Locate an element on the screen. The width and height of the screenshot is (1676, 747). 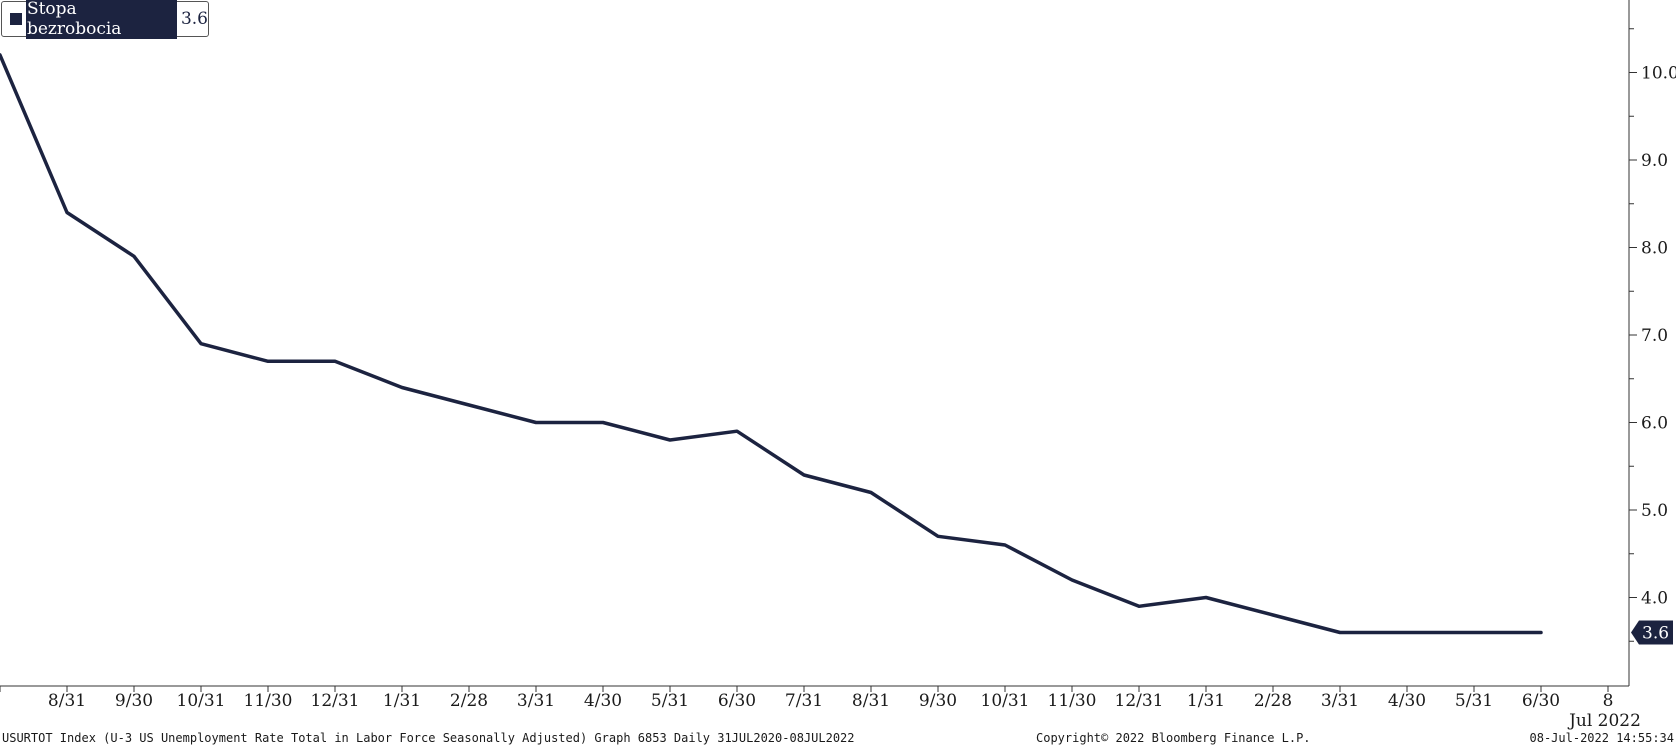
x-tick-label: 7/31 is located at coordinates (804, 701).